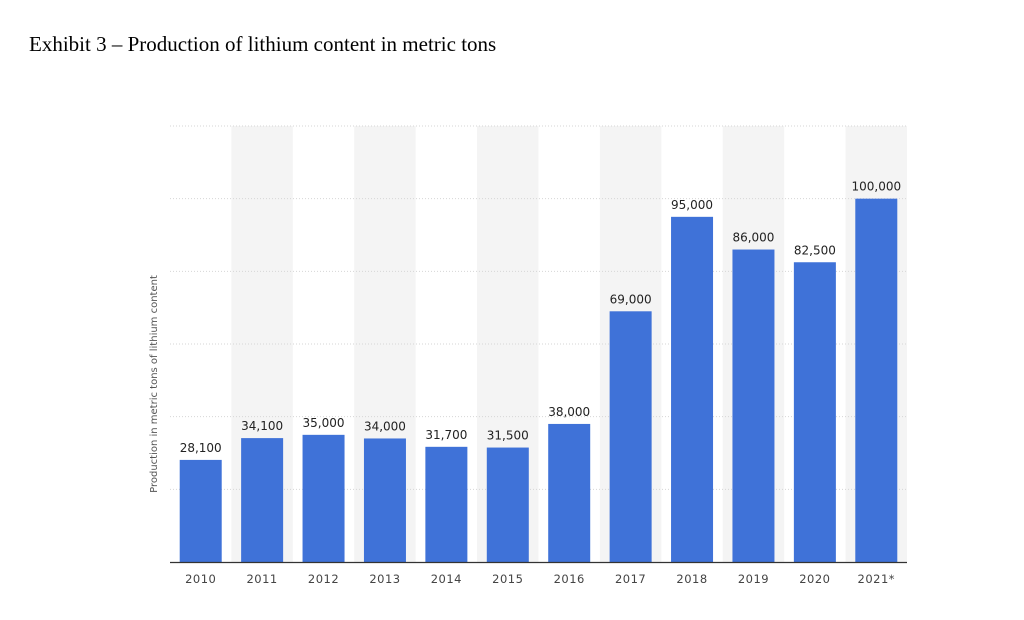 Image resolution: width=1024 pixels, height=620 pixels. Describe the element at coordinates (507, 579) in the screenshot. I see `x-tick-label: 2015` at that location.